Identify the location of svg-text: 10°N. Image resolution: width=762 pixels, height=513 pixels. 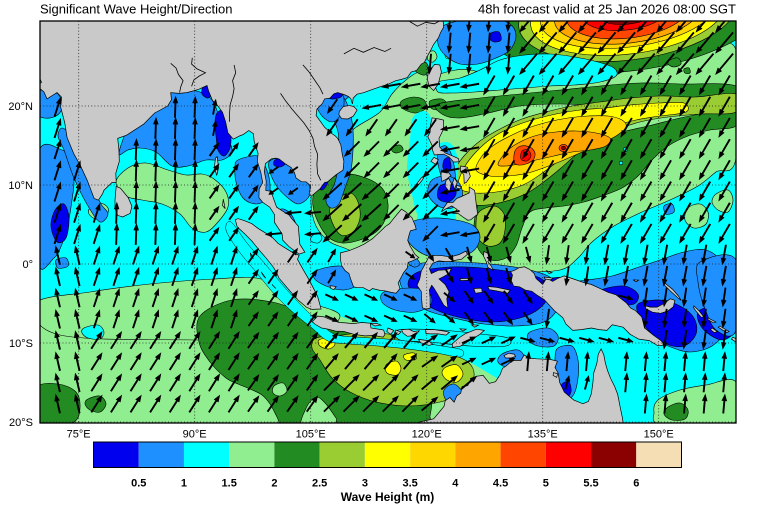
(20, 186).